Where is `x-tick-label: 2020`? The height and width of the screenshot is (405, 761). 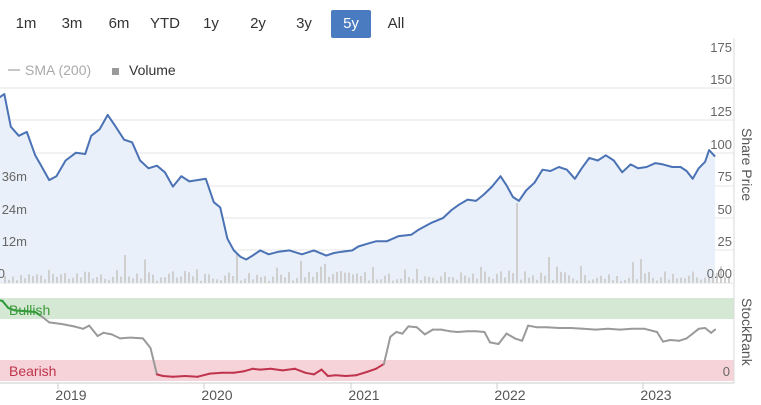 x-tick-label: 2020 is located at coordinates (216, 395).